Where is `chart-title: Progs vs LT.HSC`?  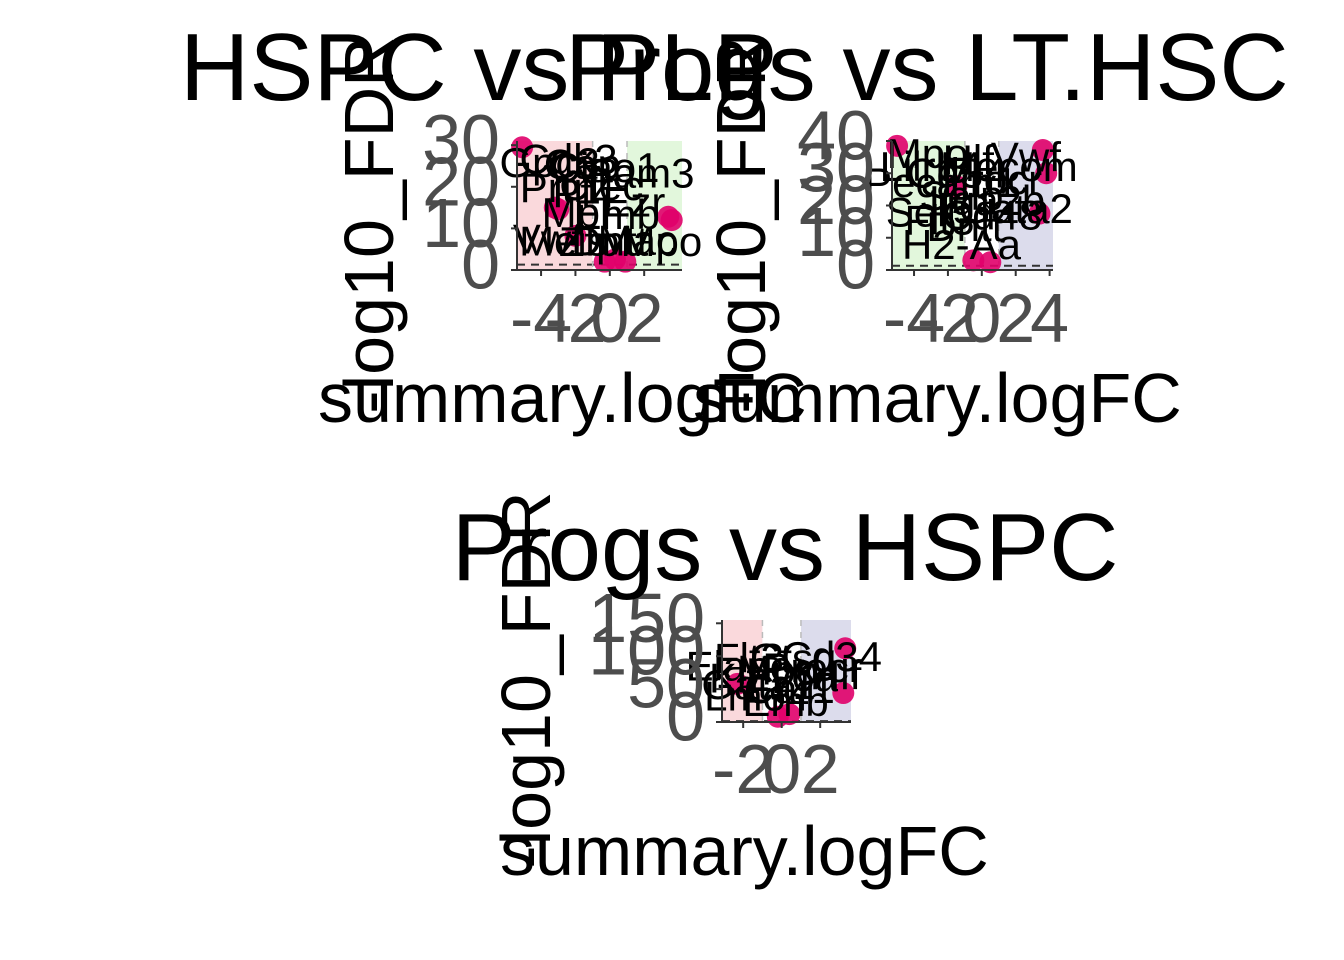 chart-title: Progs vs LT.HSC is located at coordinates (927, 67).